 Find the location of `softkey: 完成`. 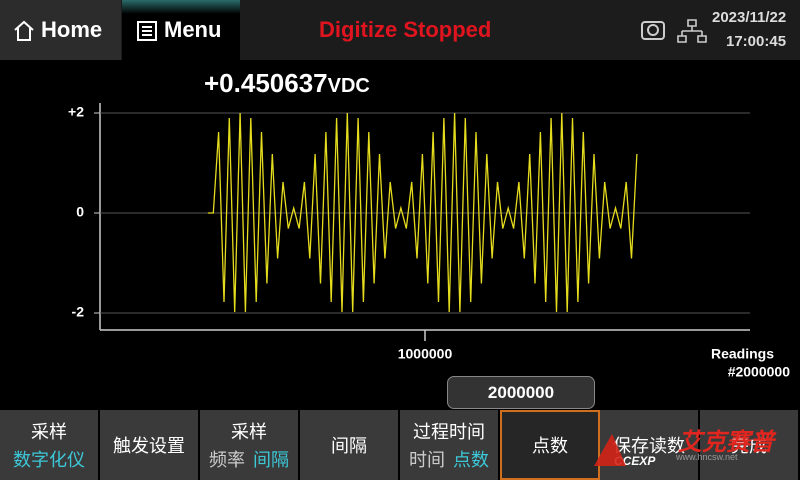

softkey: 完成 is located at coordinates (749, 445).